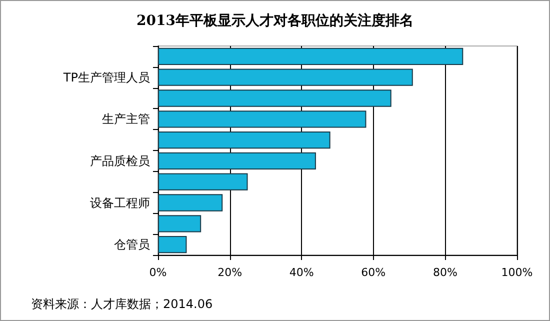 The width and height of the screenshot is (550, 321). I want to click on y-tick-label: 设备工程师, so click(120, 203).